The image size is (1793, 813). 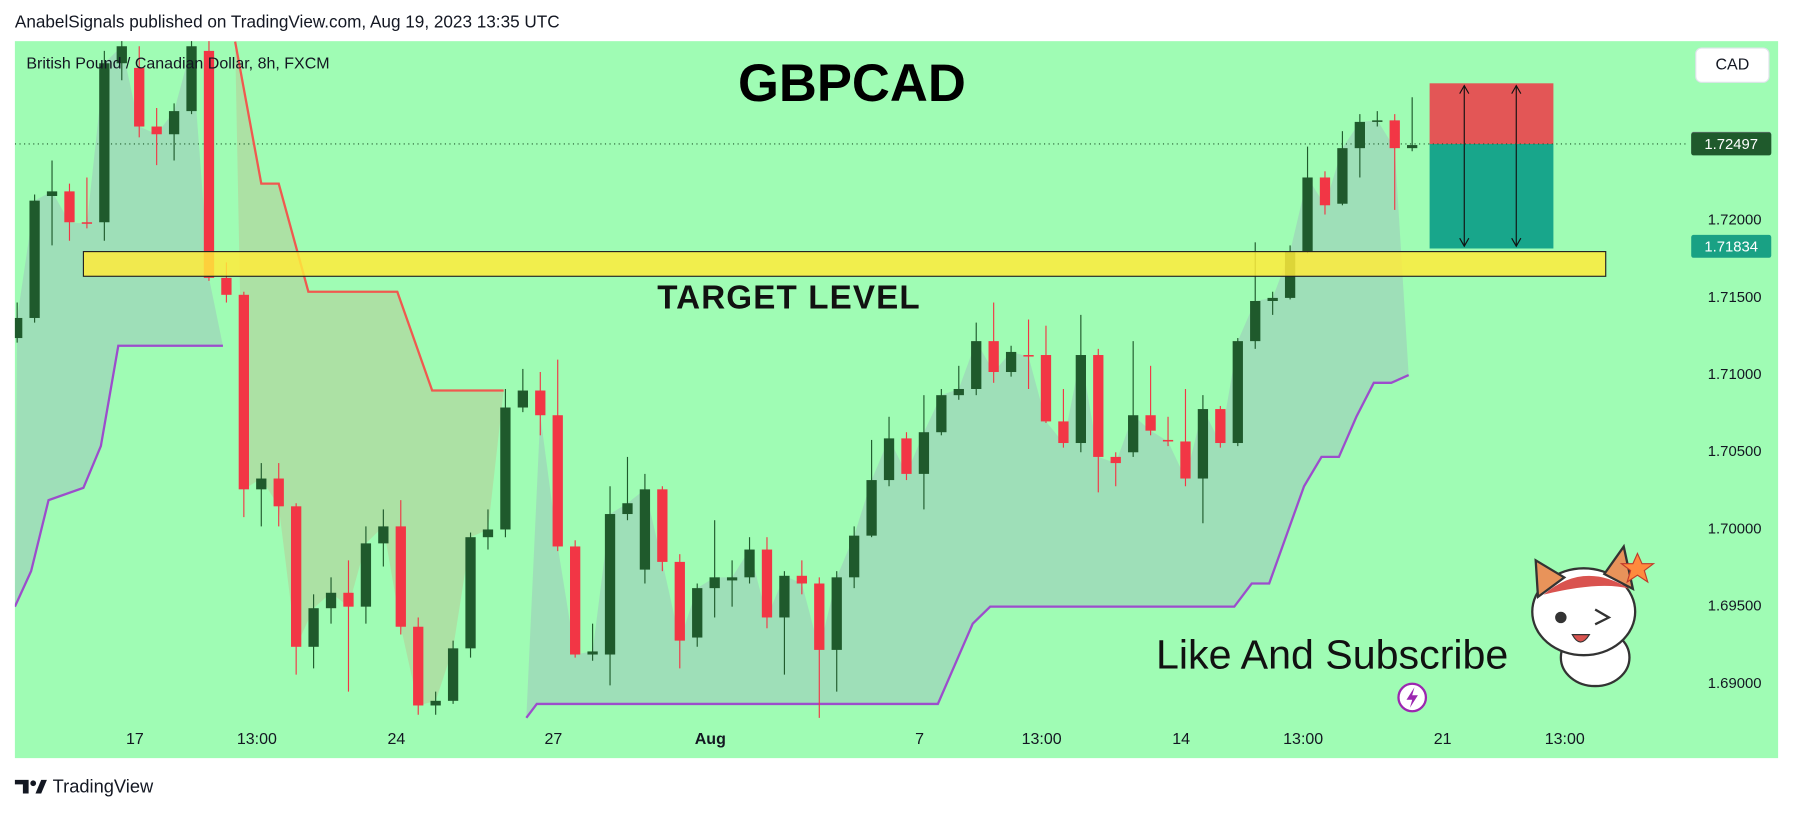 I want to click on chart-title: GBPCAD, so click(x=852, y=83).